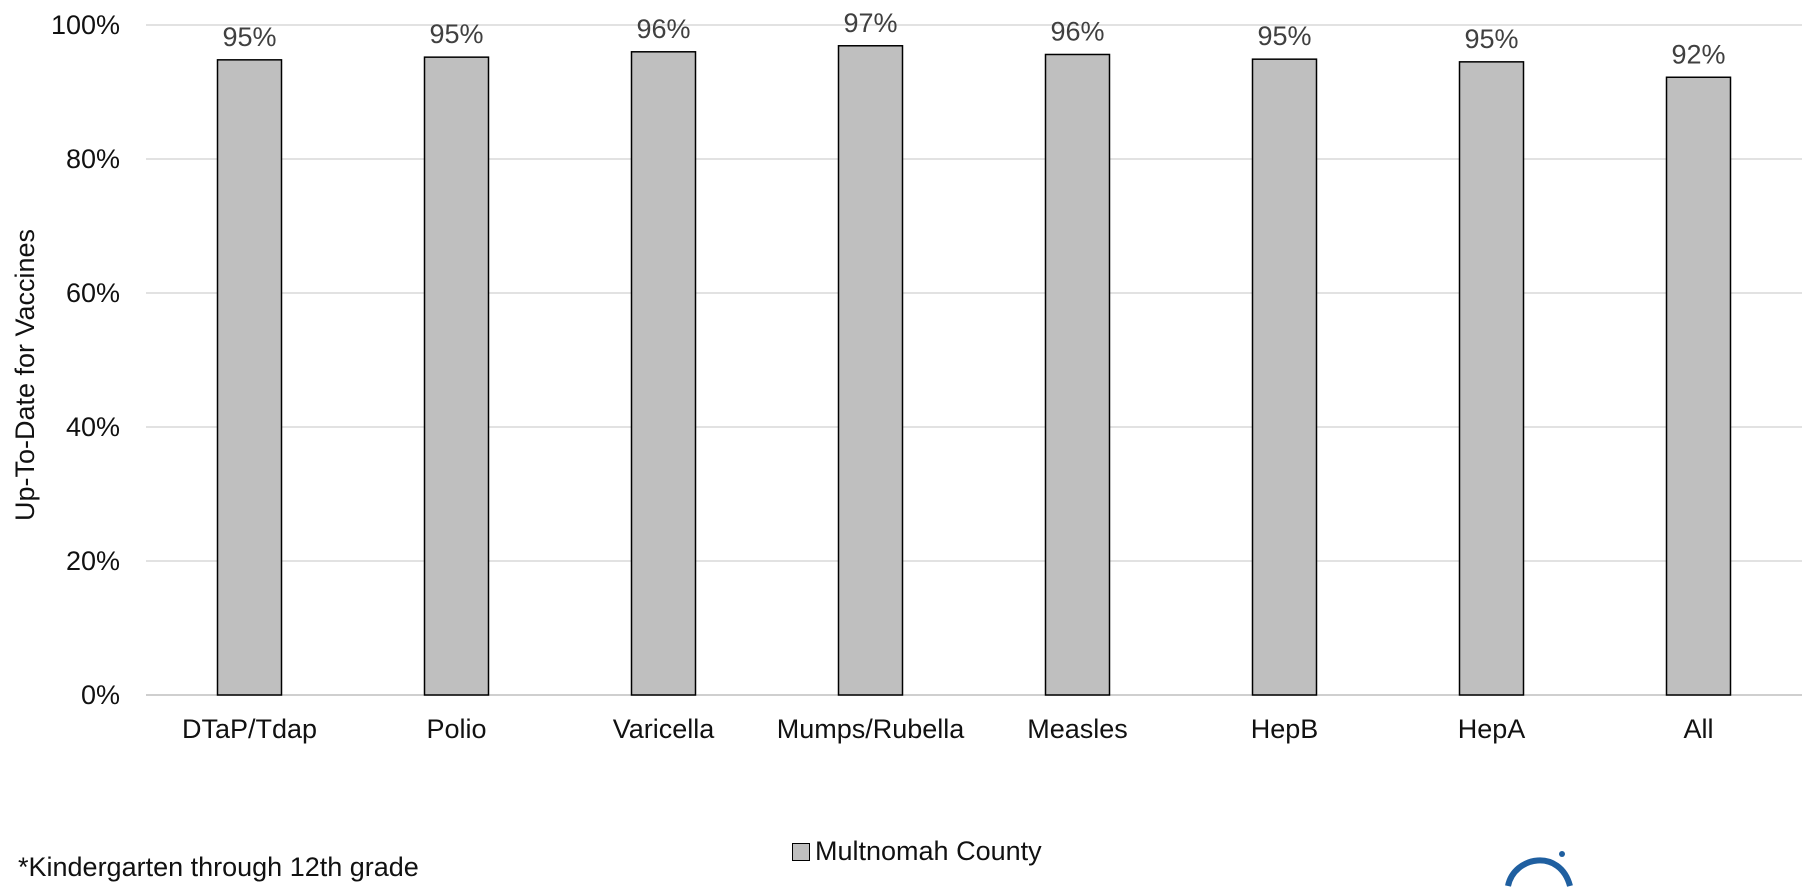 This screenshot has width=1802, height=888. I want to click on legend-swatch, so click(801, 851).